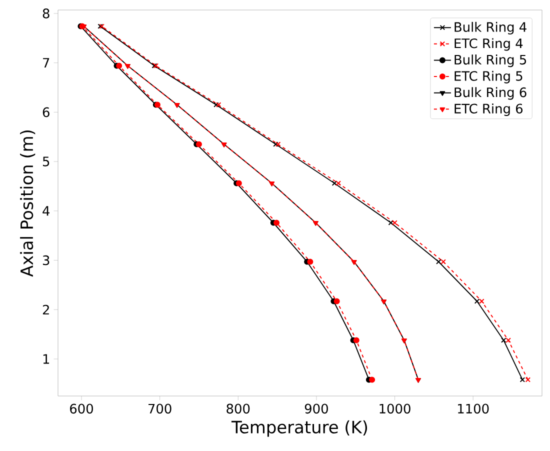 This screenshot has width=550, height=451. Describe the element at coordinates (46, 161) in the screenshot. I see `y-tick-label: 5` at that location.